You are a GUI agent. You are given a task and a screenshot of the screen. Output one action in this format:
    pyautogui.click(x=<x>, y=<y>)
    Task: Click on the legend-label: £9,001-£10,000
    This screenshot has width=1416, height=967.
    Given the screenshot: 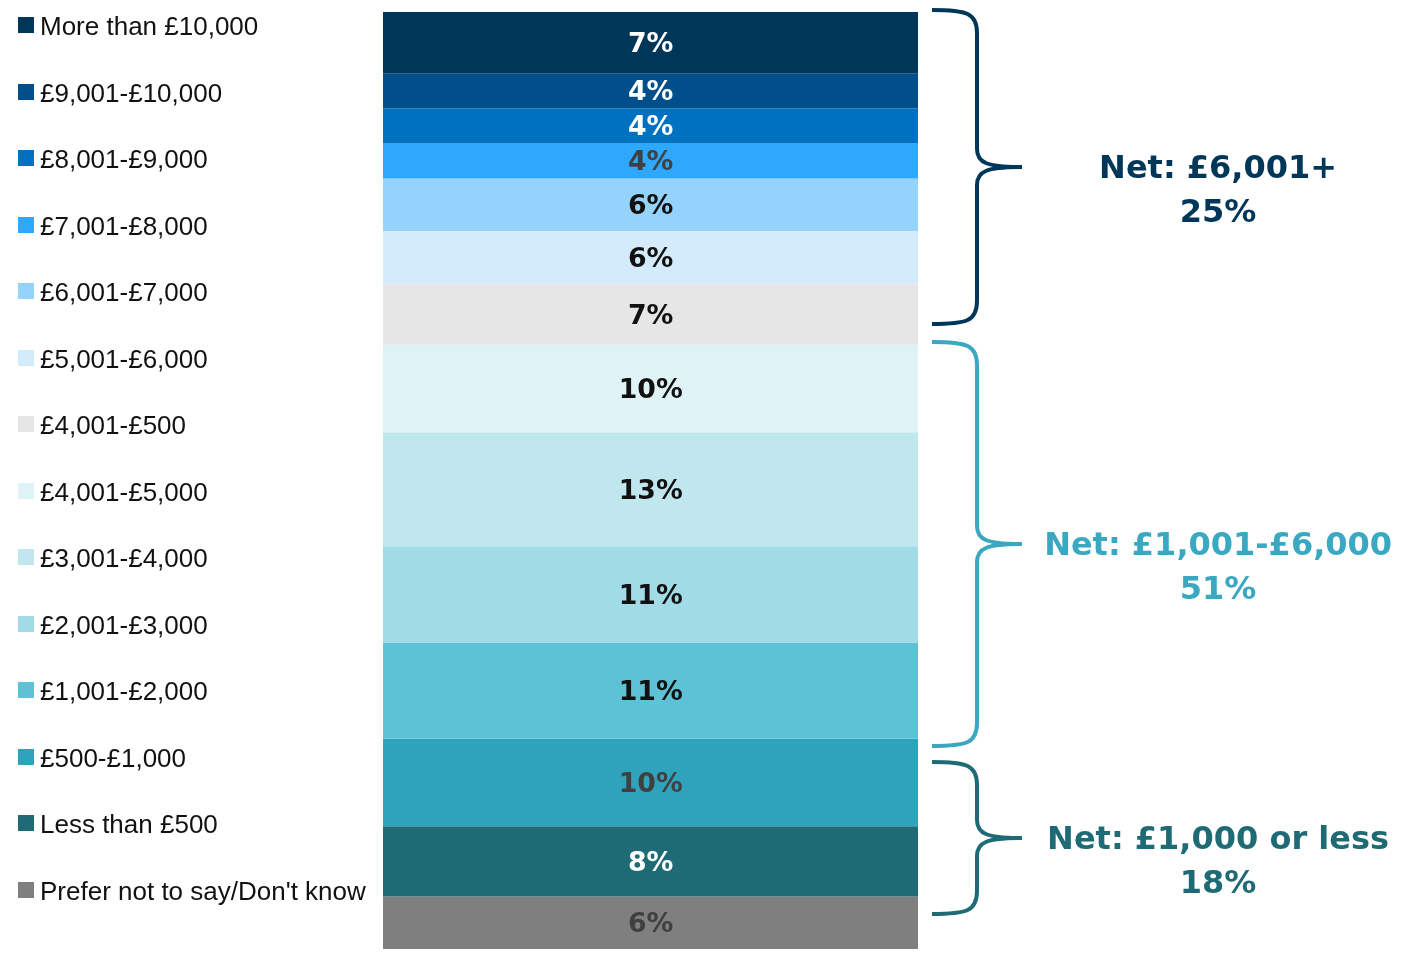 What is the action you would take?
    pyautogui.click(x=131, y=92)
    